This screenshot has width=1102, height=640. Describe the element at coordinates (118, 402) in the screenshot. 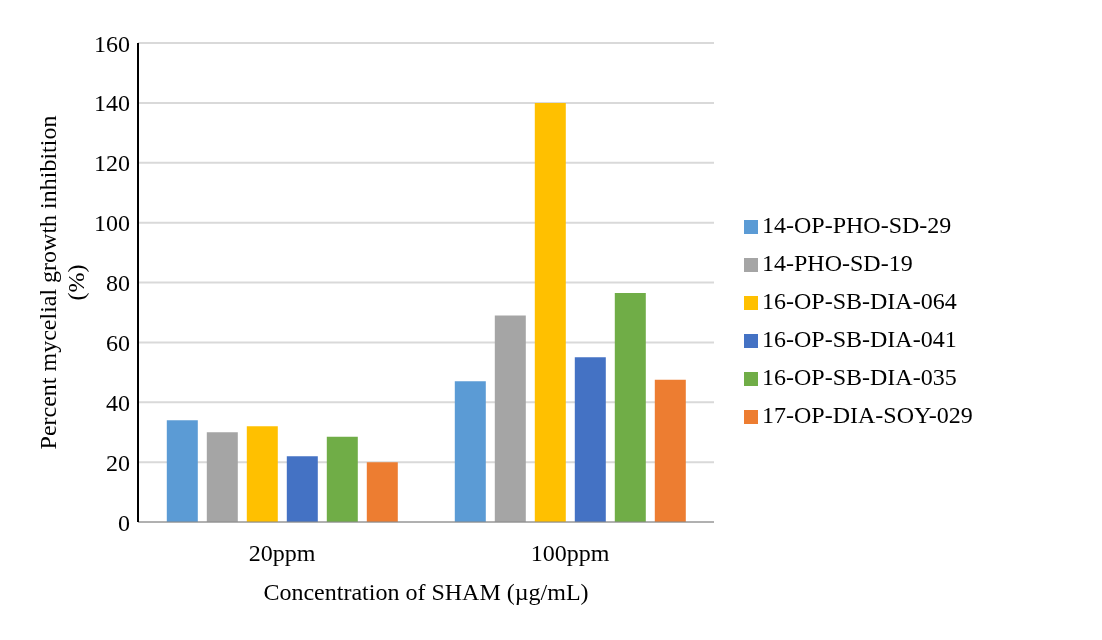

I see `y-tick-label: 40` at that location.